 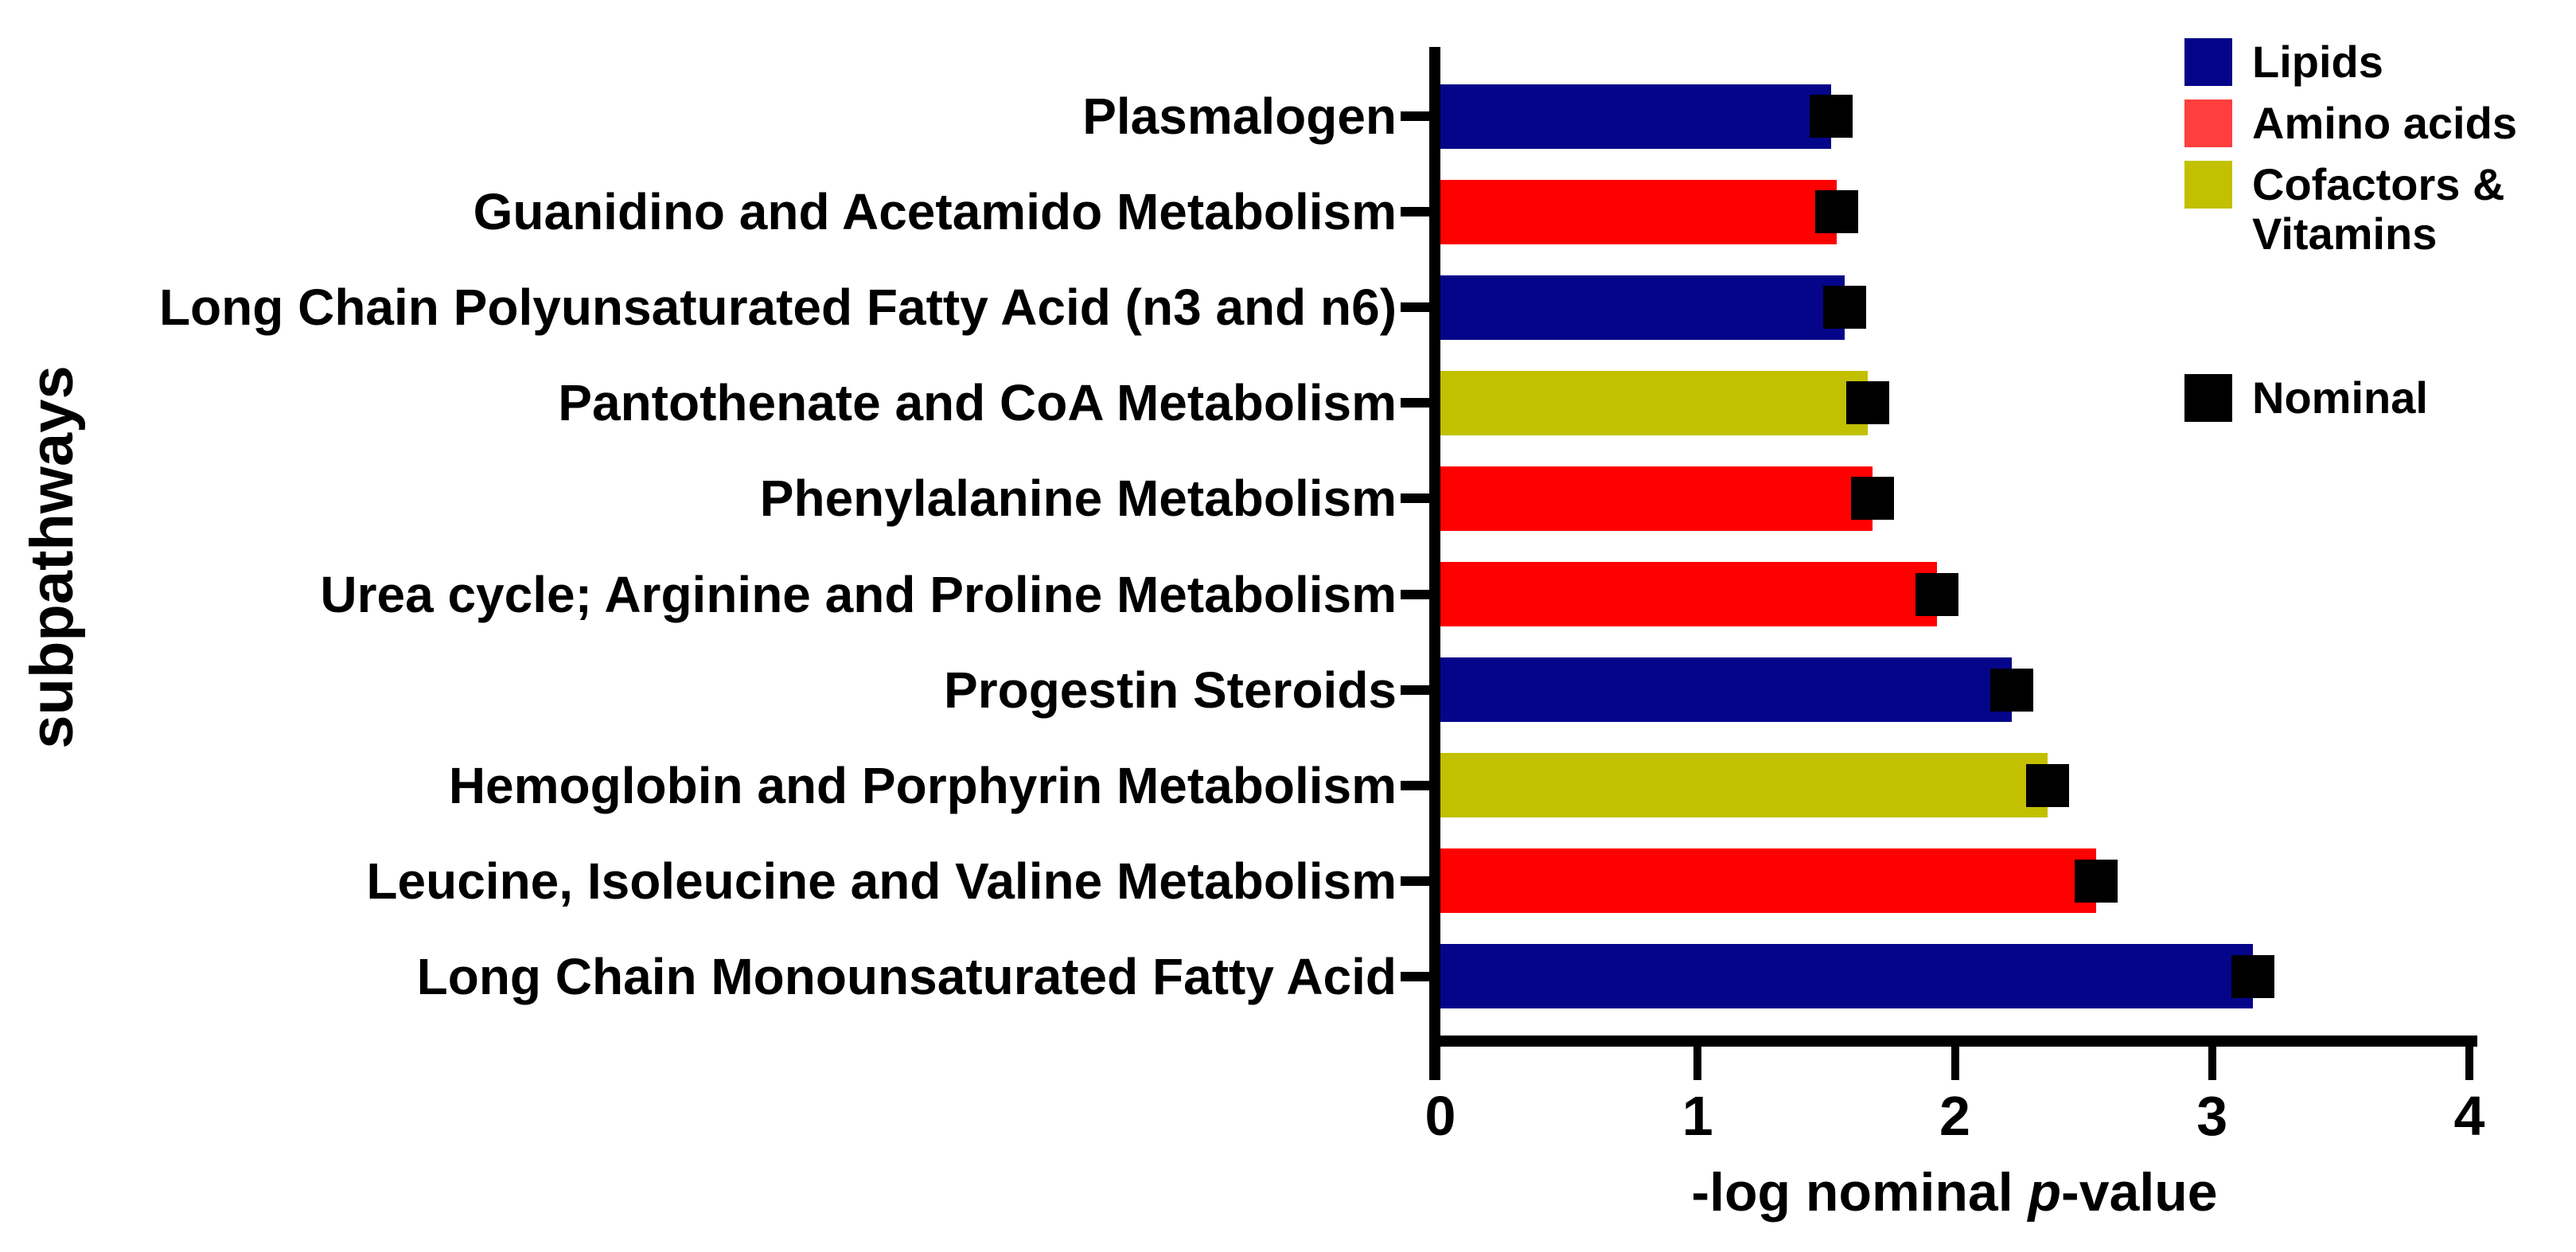 What do you see at coordinates (977, 403) in the screenshot?
I see `category-label: Pantothenate and CoA Metabolism` at bounding box center [977, 403].